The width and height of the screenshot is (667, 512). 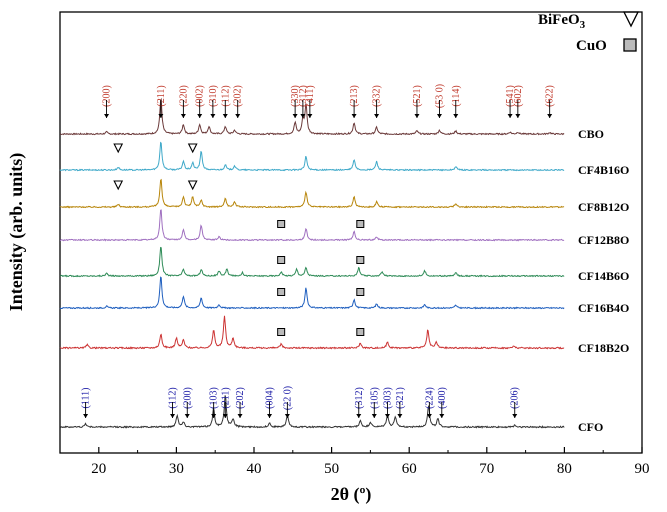 I want to click on curve-cf14b6o, so click(x=312, y=262).